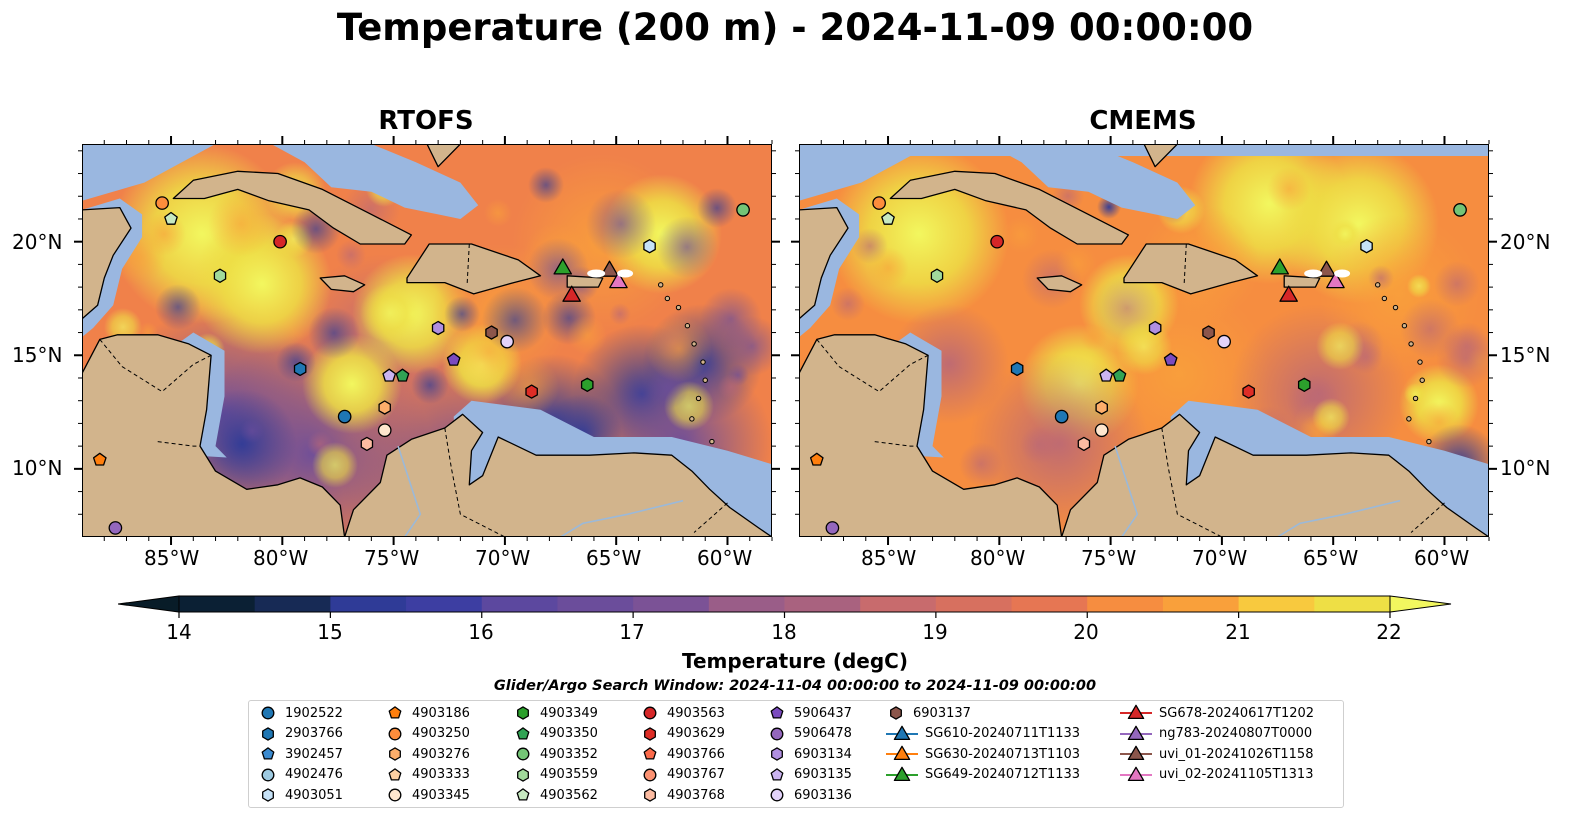  Describe the element at coordinates (823, 774) in the screenshot. I see `legend-label: 6903135` at that location.